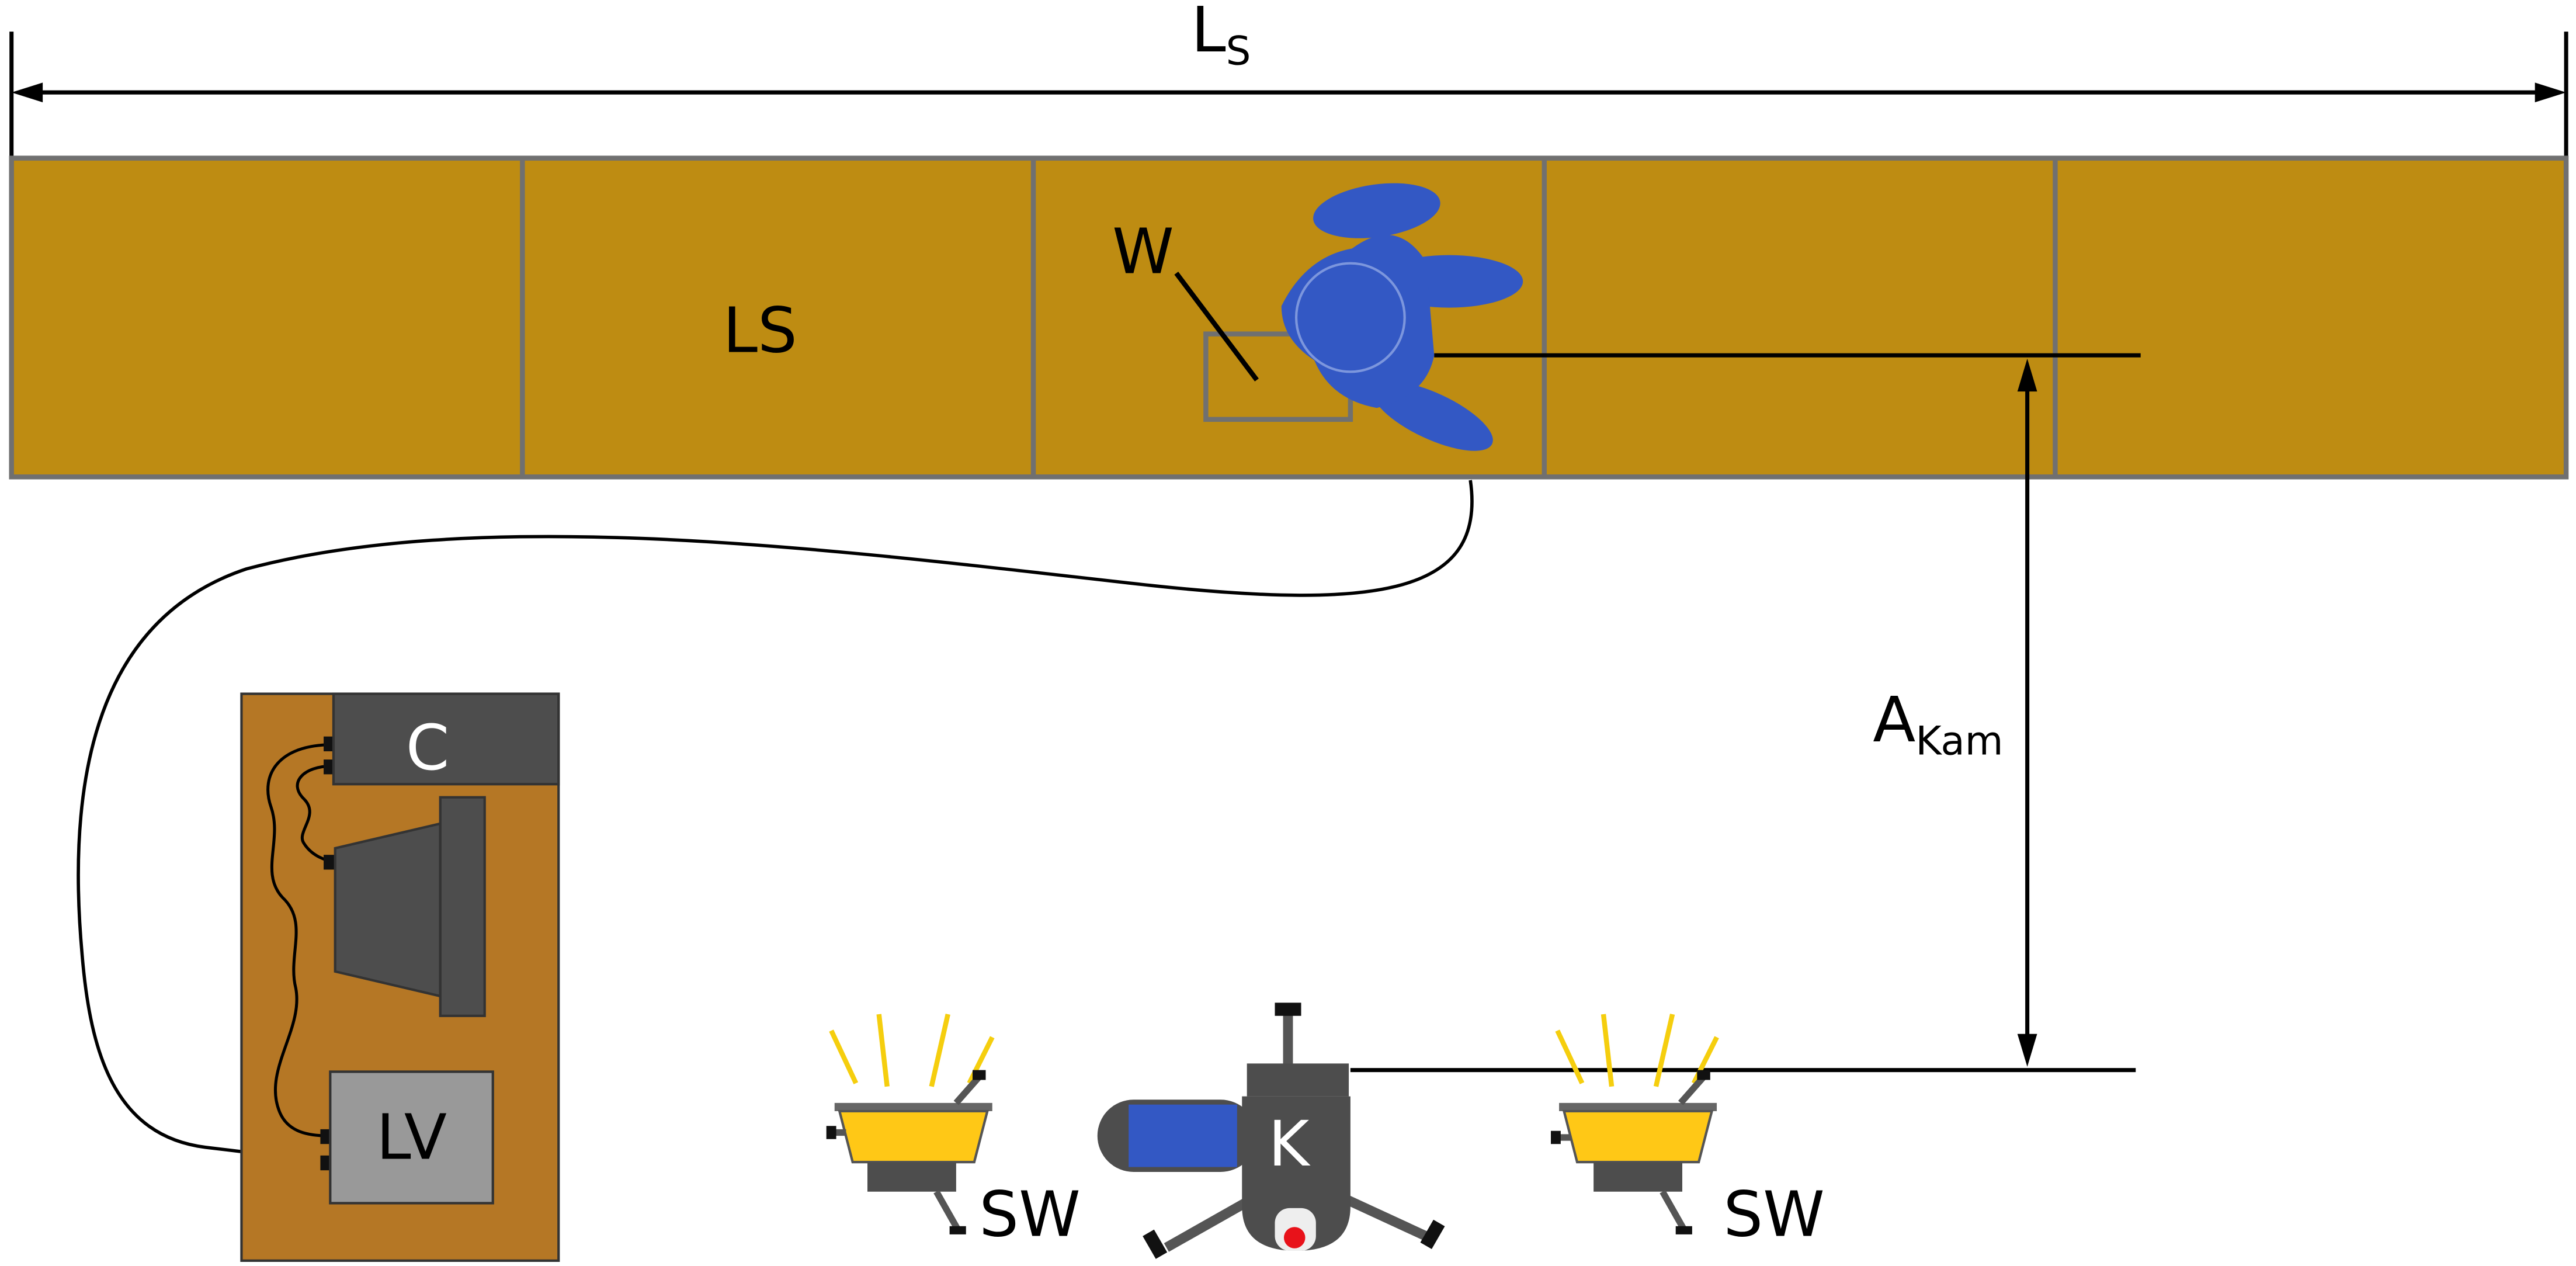  What do you see at coordinates (1298, 1080) in the screenshot?
I see `camera-head` at bounding box center [1298, 1080].